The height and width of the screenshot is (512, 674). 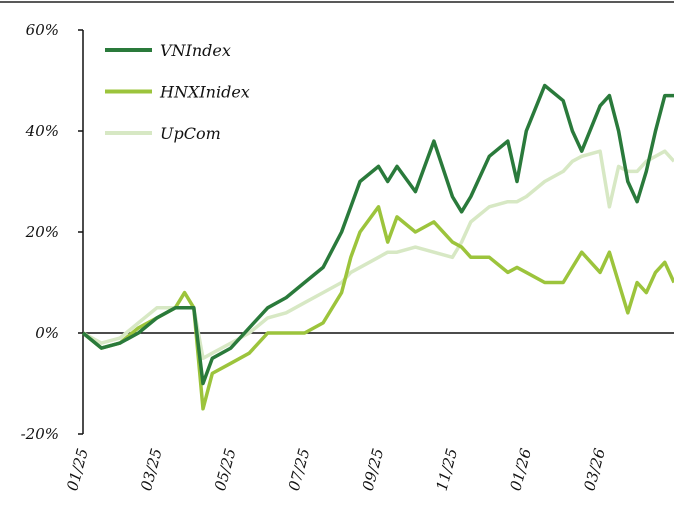 I want to click on x-tick-label: 09/25, so click(x=373, y=469).